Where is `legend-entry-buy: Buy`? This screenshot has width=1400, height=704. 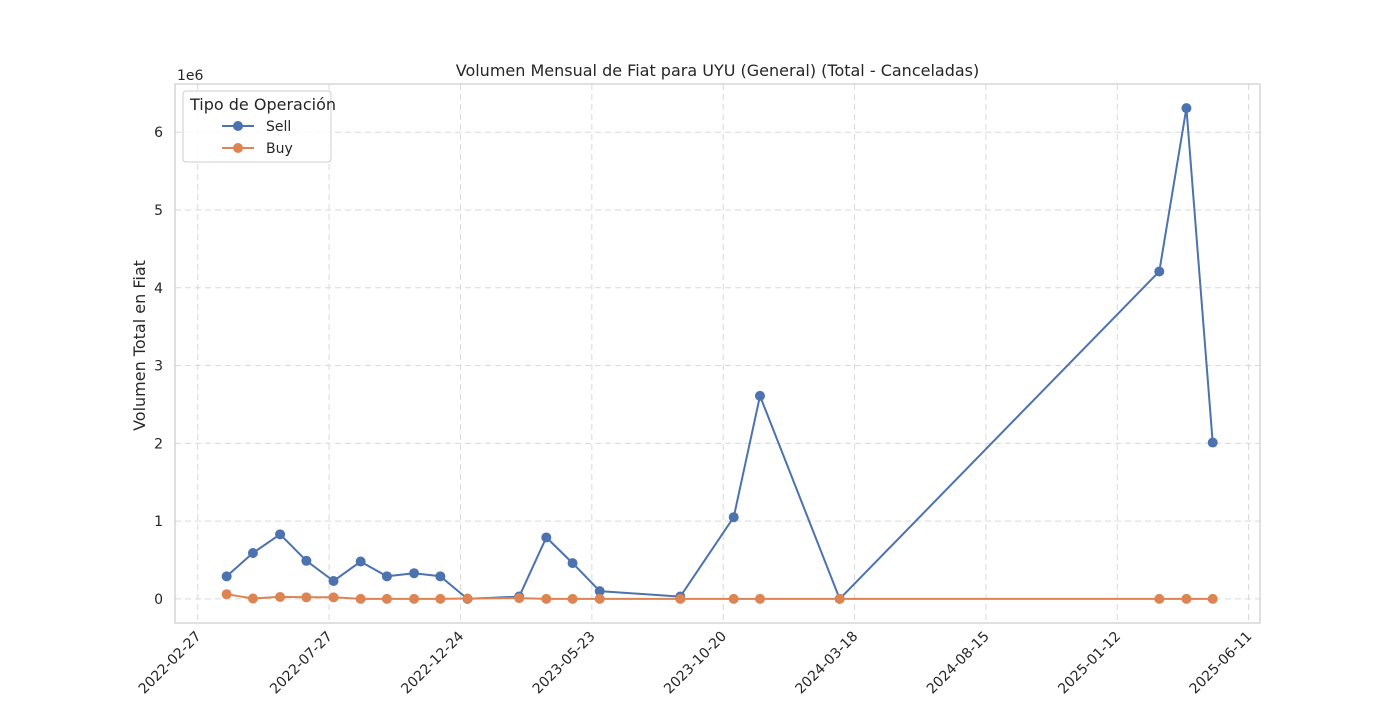
legend-entry-buy: Buy is located at coordinates (257, 149).